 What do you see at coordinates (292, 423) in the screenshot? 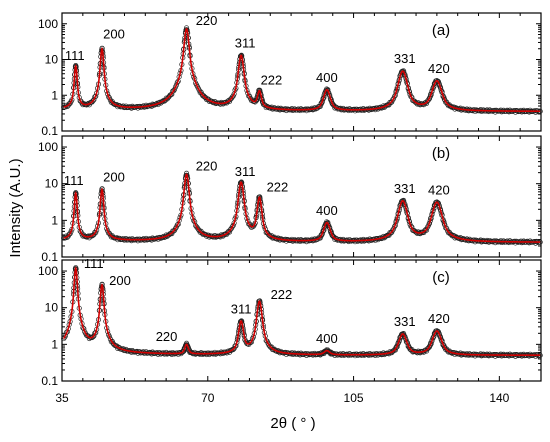
I see `x-axis-title: 2θ ( ° )` at bounding box center [292, 423].